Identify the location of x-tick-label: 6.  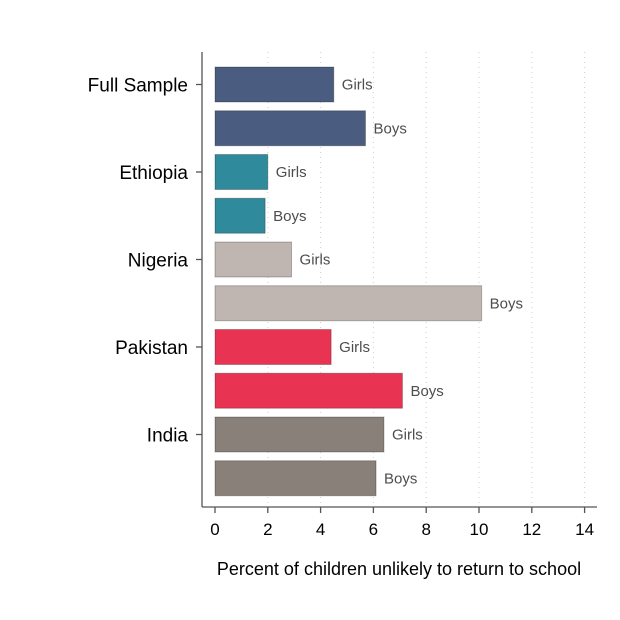
(373, 529).